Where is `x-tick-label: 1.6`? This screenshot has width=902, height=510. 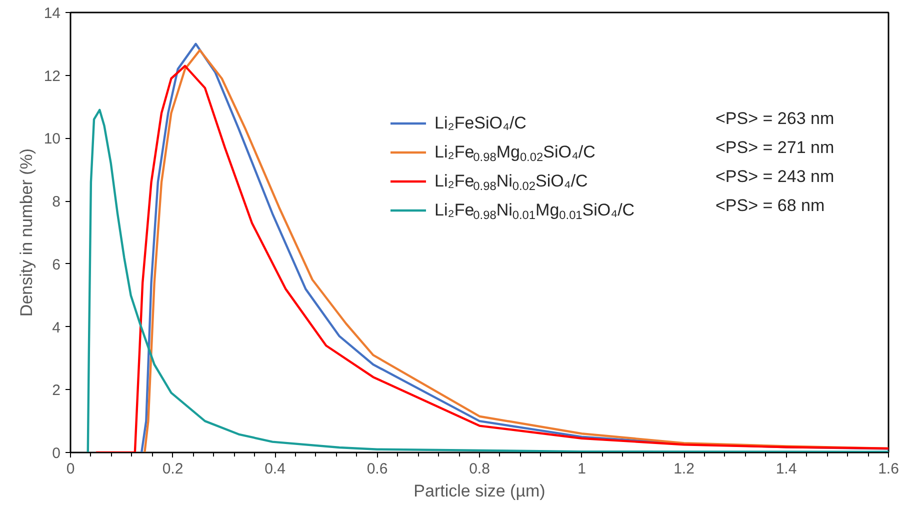 x-tick-label: 1.6 is located at coordinates (888, 469).